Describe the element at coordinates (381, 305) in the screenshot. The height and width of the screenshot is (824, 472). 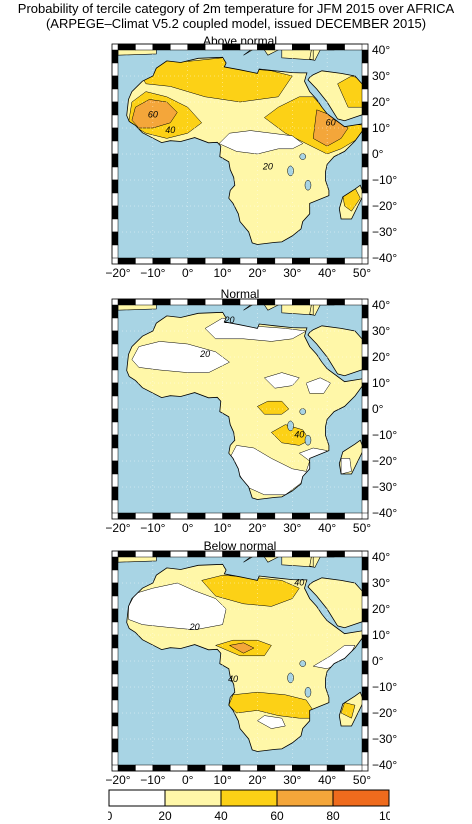
I see `lat-tick-label: 40°` at that location.